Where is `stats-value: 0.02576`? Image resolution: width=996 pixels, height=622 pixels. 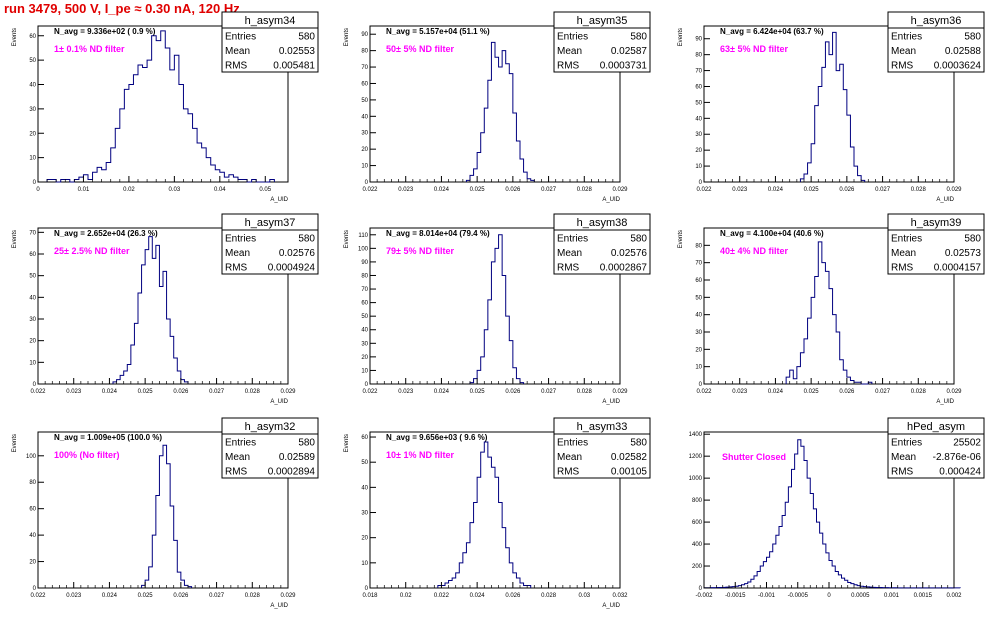
stats-value: 0.02576 is located at coordinates (297, 253).